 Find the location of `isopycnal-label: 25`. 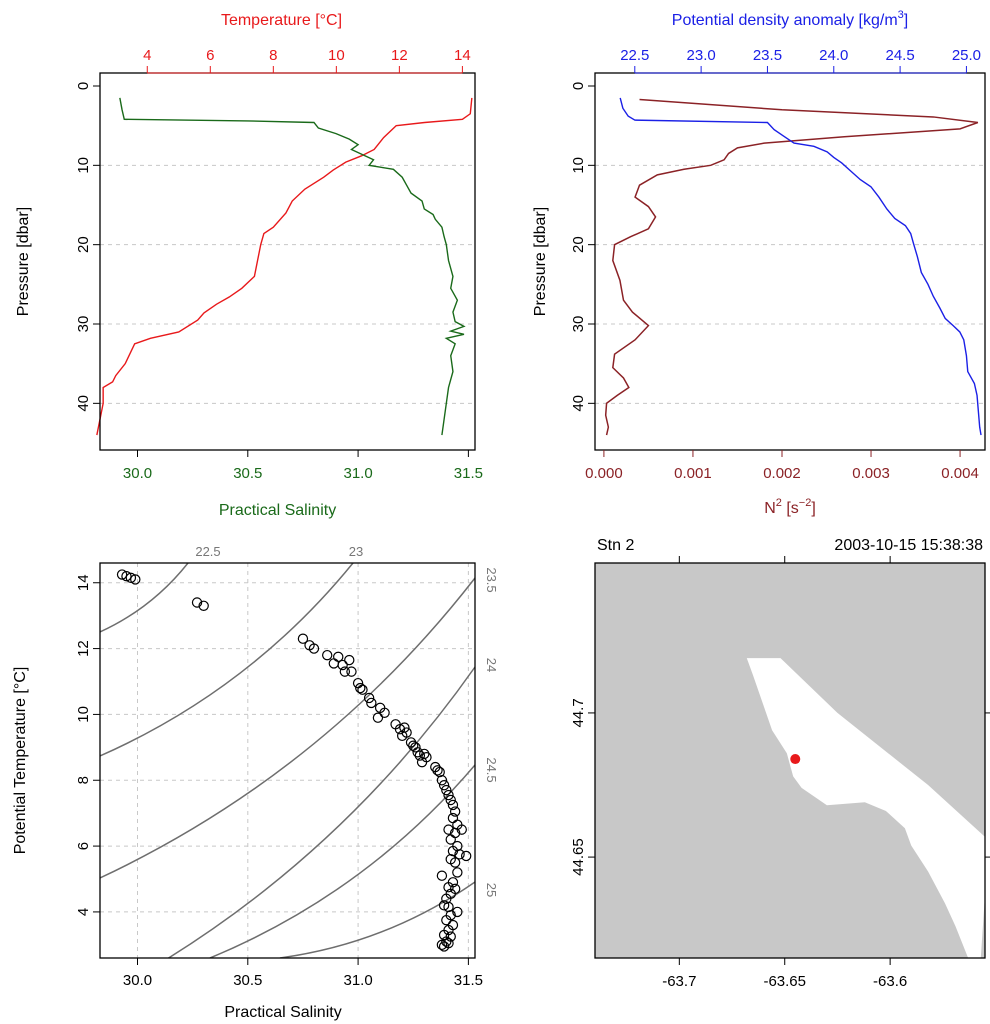

isopycnal-label: 25 is located at coordinates (491, 890).